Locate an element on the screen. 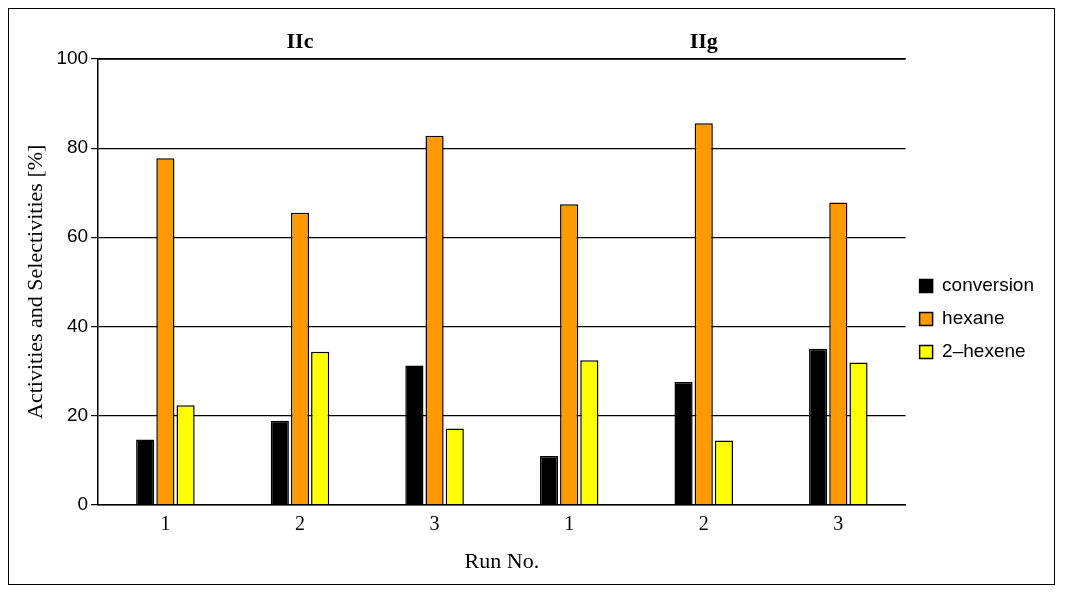 The height and width of the screenshot is (594, 1065). y-tick-label: 80 is located at coordinates (77, 147).